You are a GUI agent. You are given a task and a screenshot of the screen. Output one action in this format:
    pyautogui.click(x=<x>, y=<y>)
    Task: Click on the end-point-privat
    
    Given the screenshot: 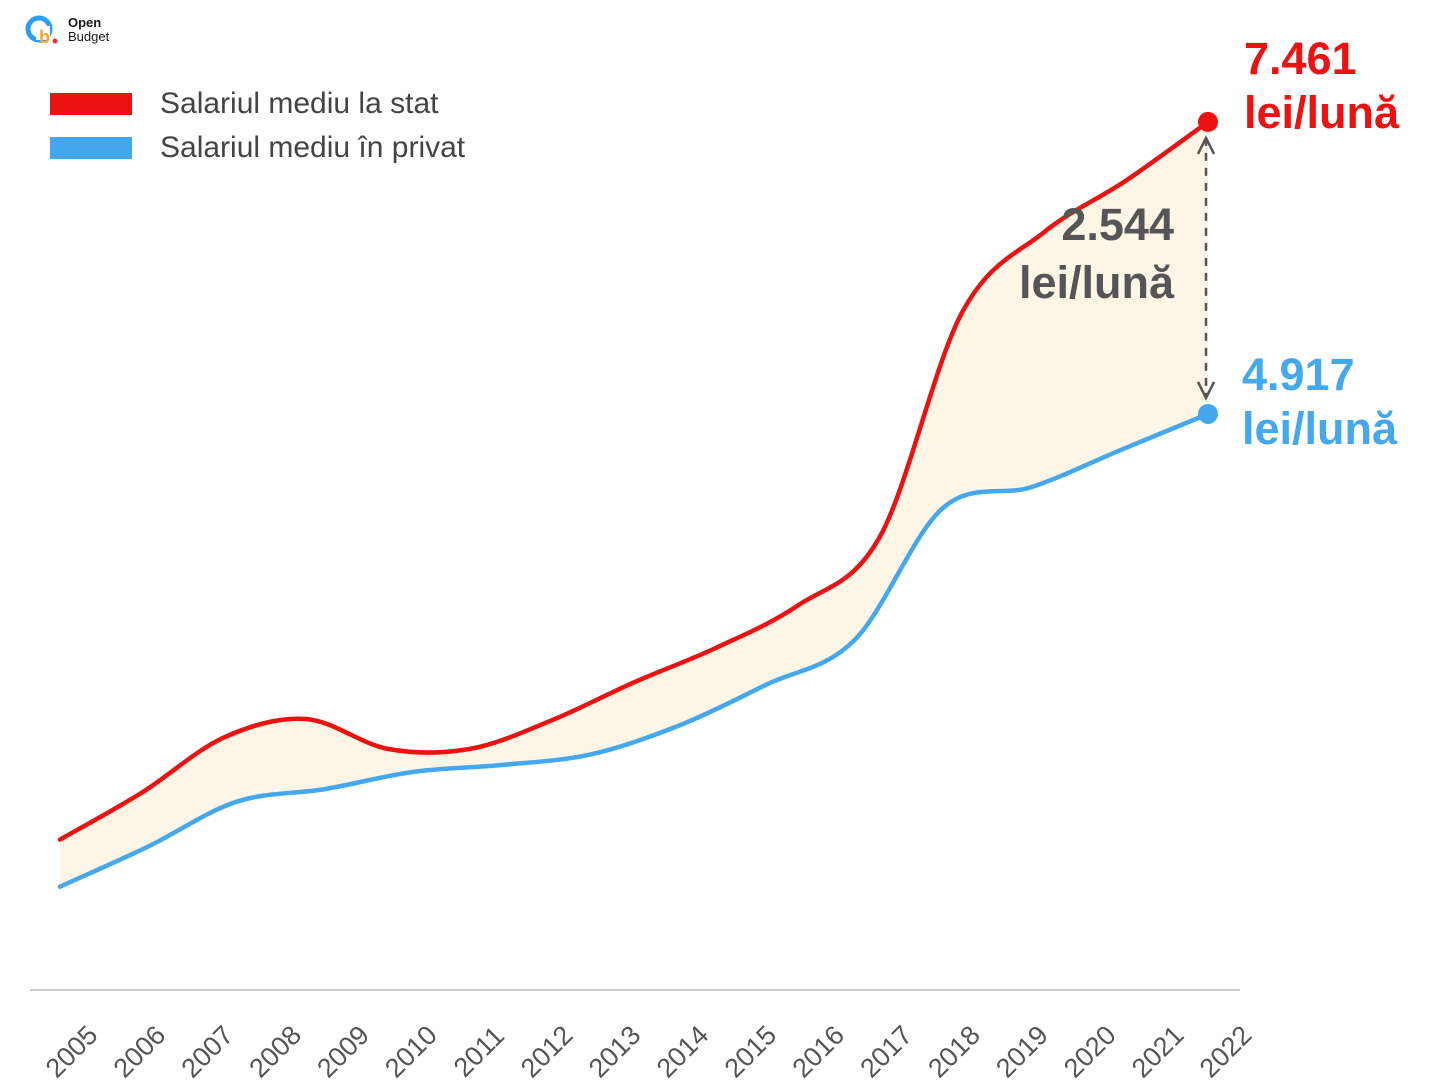 What is the action you would take?
    pyautogui.click(x=1208, y=413)
    